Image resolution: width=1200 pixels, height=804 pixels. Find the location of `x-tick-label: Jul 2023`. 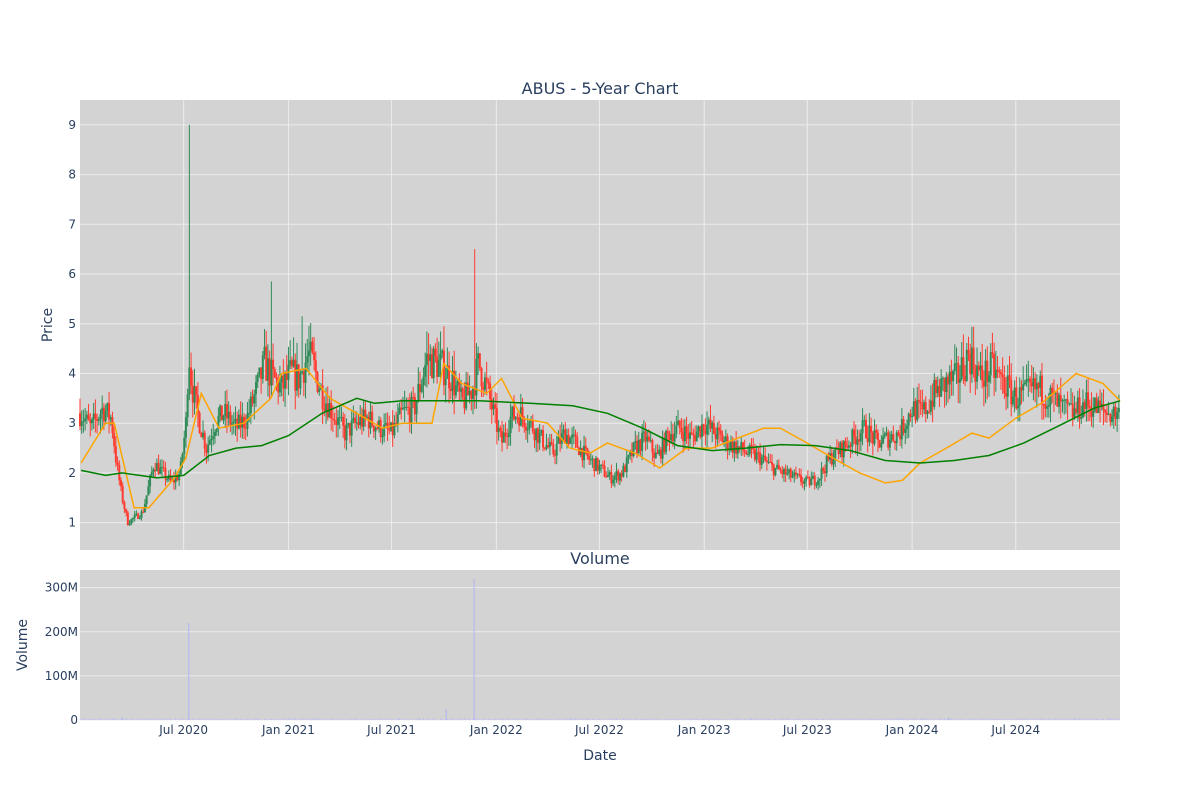

x-tick-label: Jul 2023 is located at coordinates (807, 730).